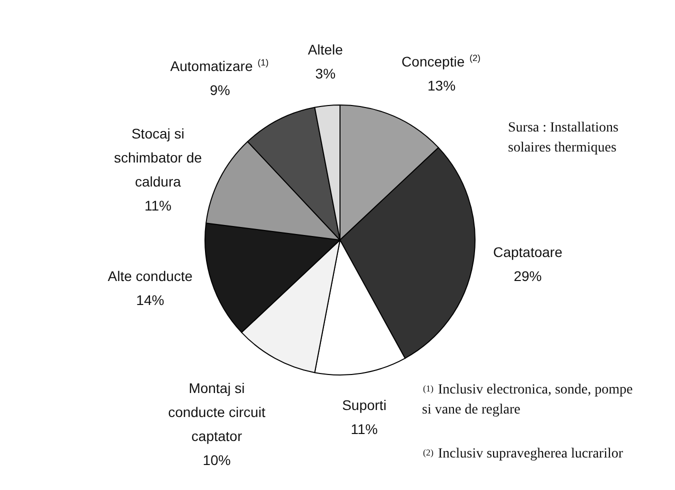 This screenshot has width=675, height=490. Describe the element at coordinates (442, 86) in the screenshot. I see `data-label: 13%` at that location.